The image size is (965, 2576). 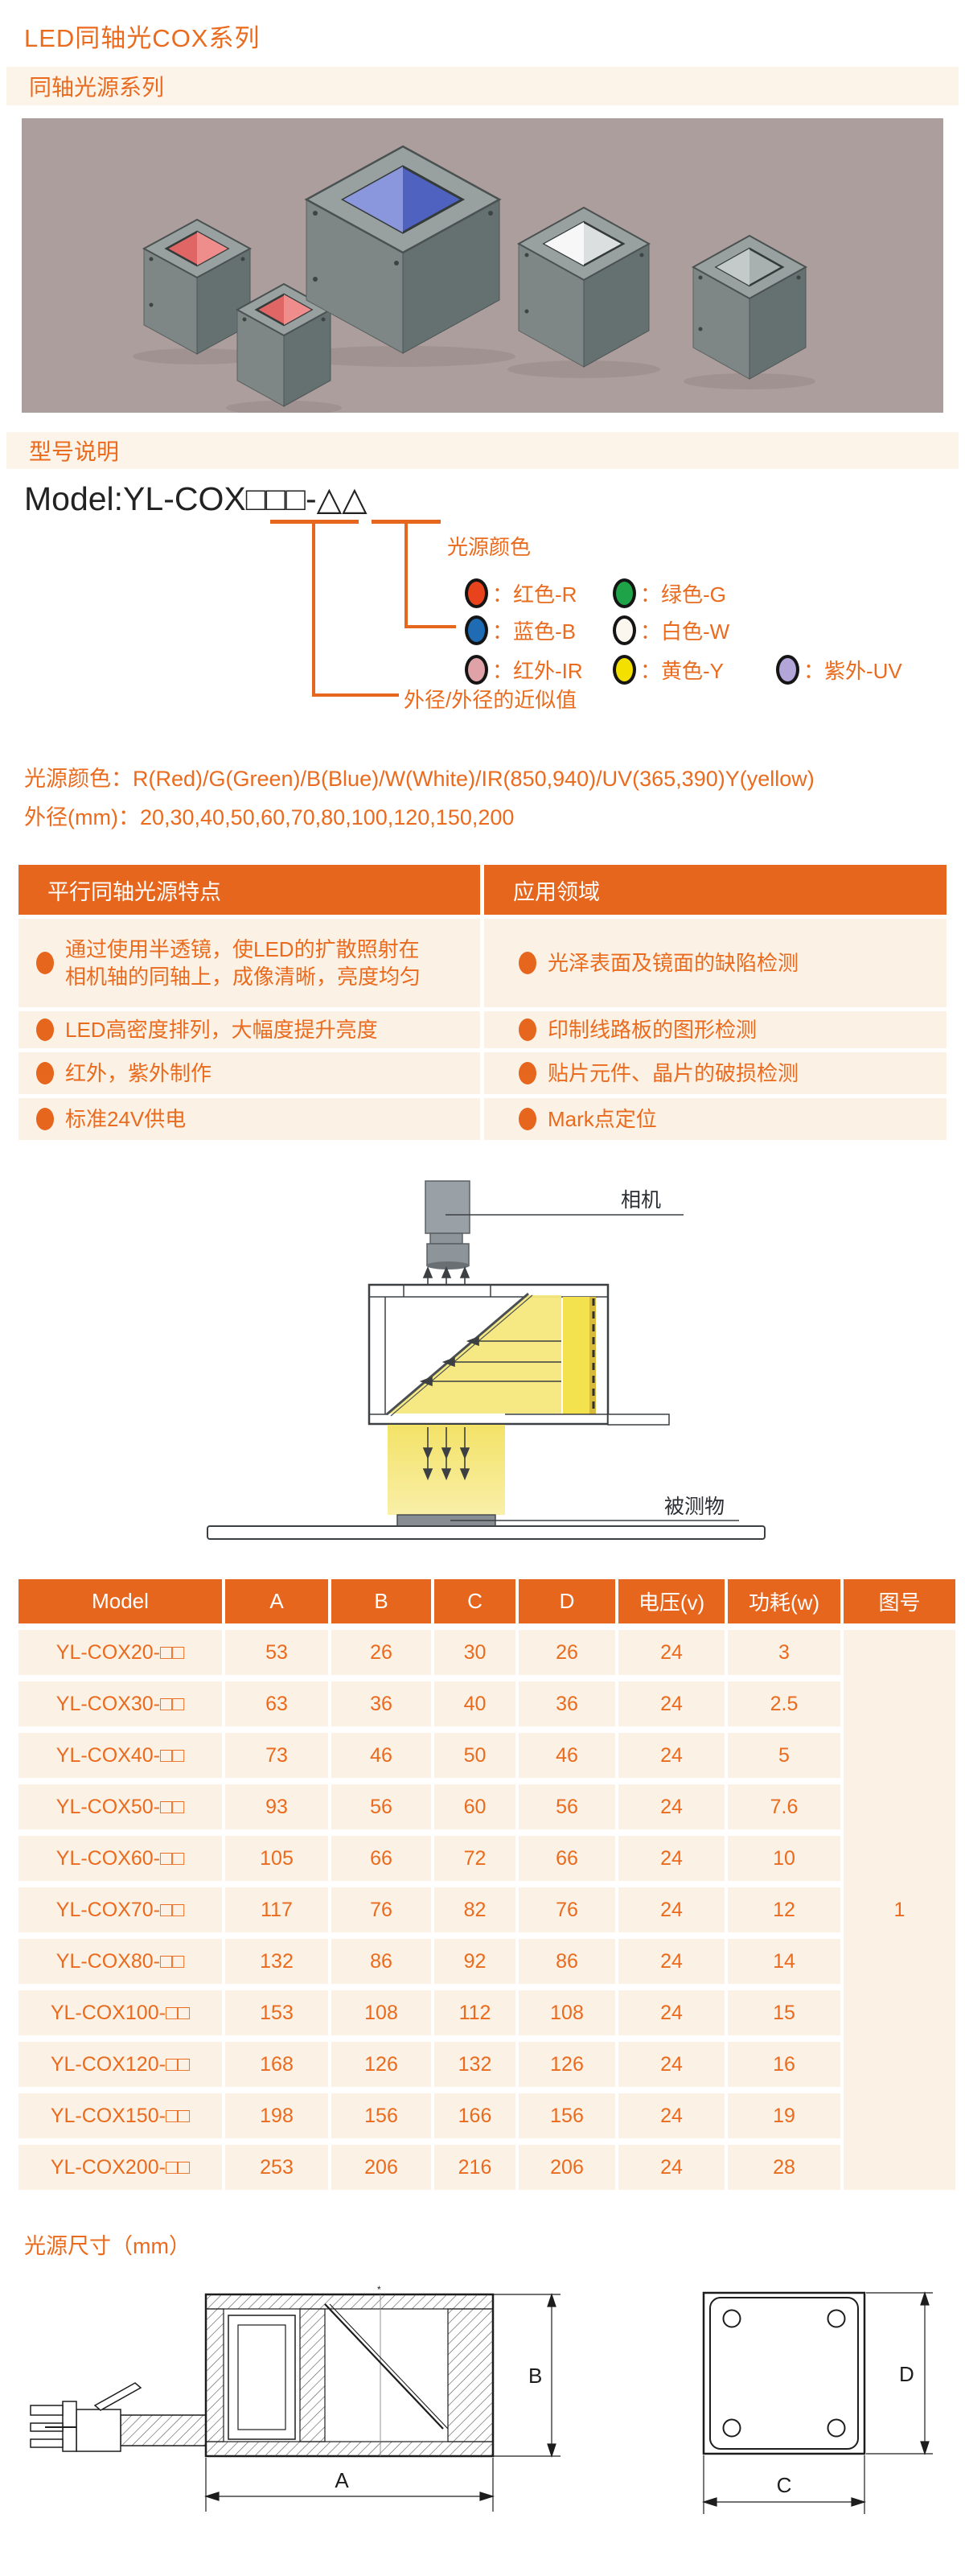 What do you see at coordinates (120, 1703) in the screenshot?
I see `cell-model: YL-COX30-□□` at bounding box center [120, 1703].